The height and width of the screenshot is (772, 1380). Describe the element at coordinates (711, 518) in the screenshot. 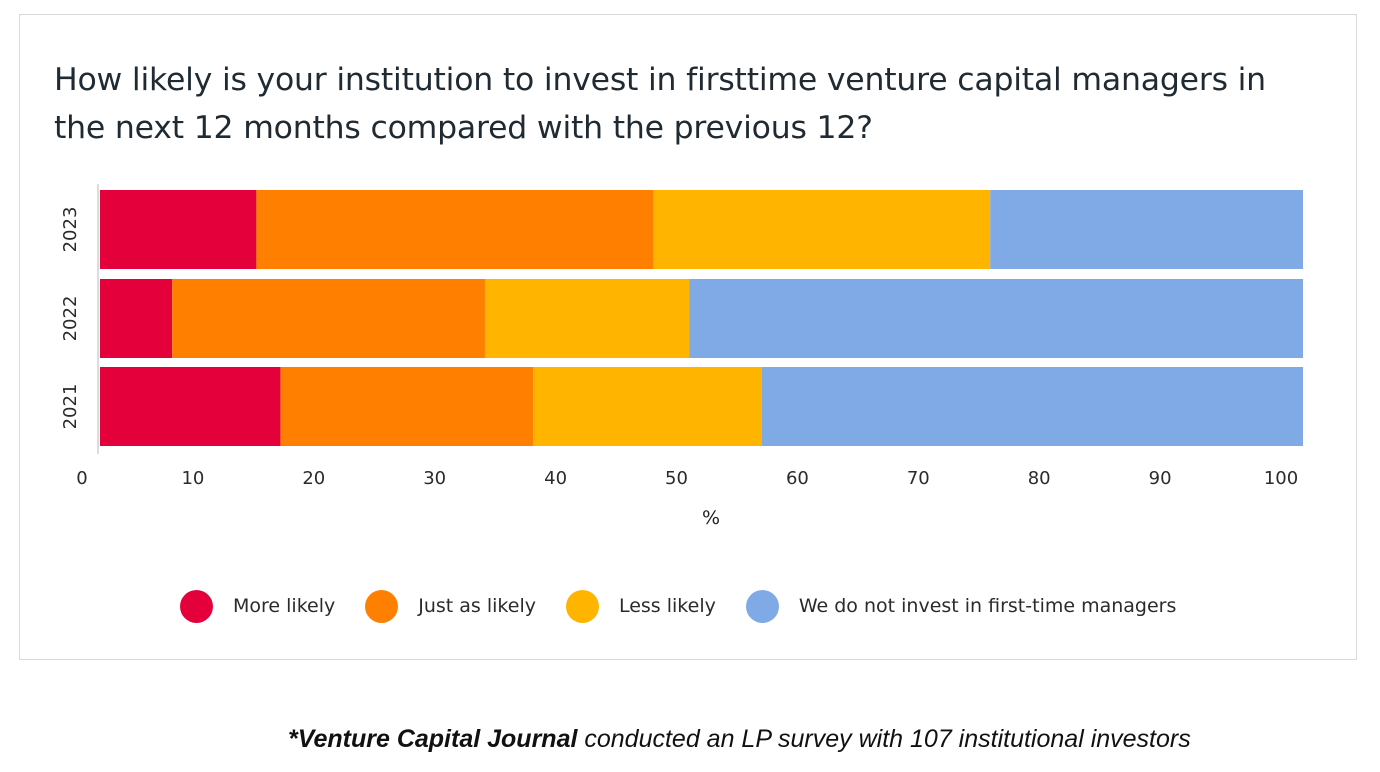

I see `x-axis-label: %` at that location.